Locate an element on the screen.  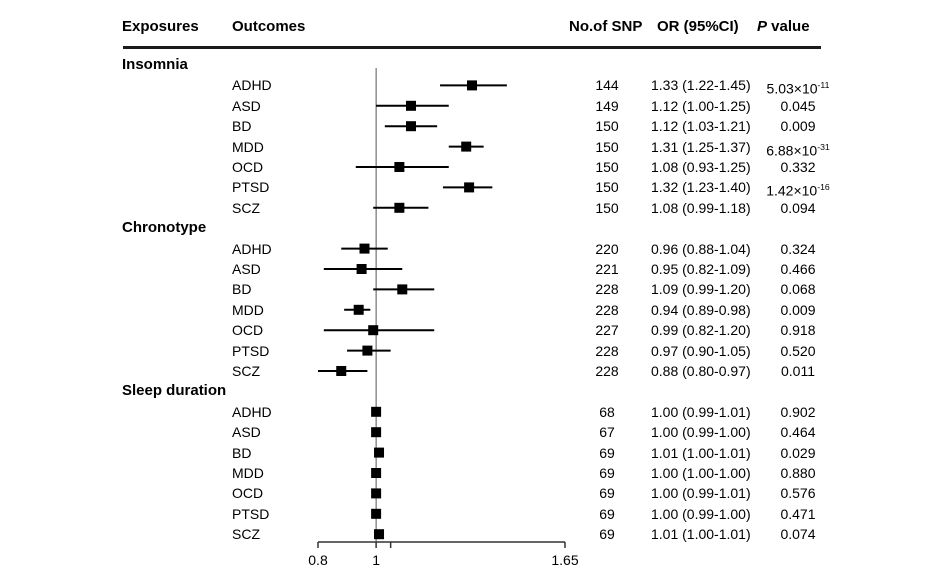
exposure-group-label: Sleep duration is located at coordinates (174, 391).